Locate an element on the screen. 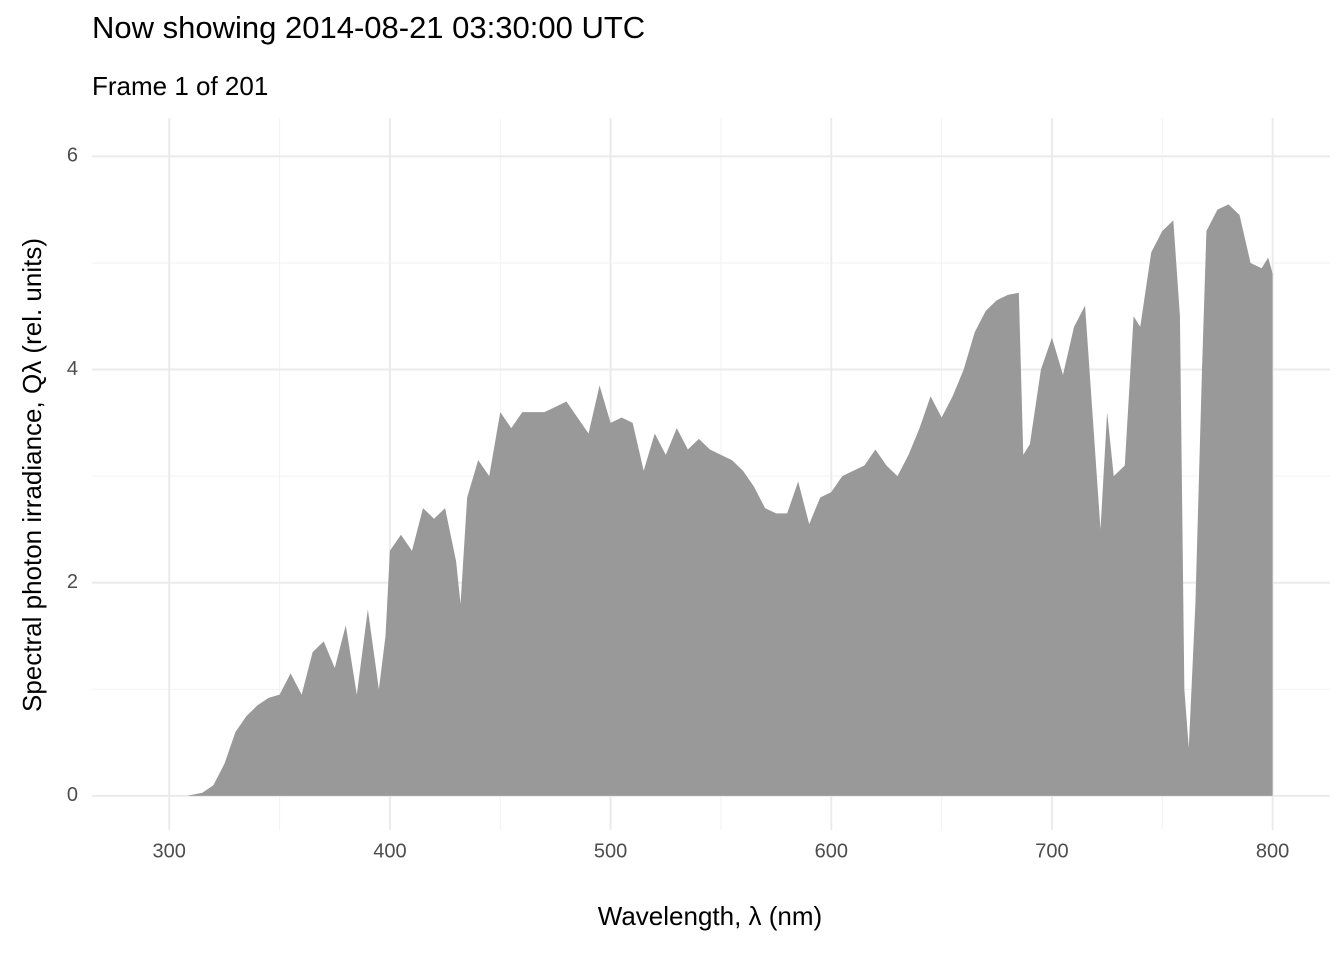  y-tick-label: 0 is located at coordinates (72, 795).